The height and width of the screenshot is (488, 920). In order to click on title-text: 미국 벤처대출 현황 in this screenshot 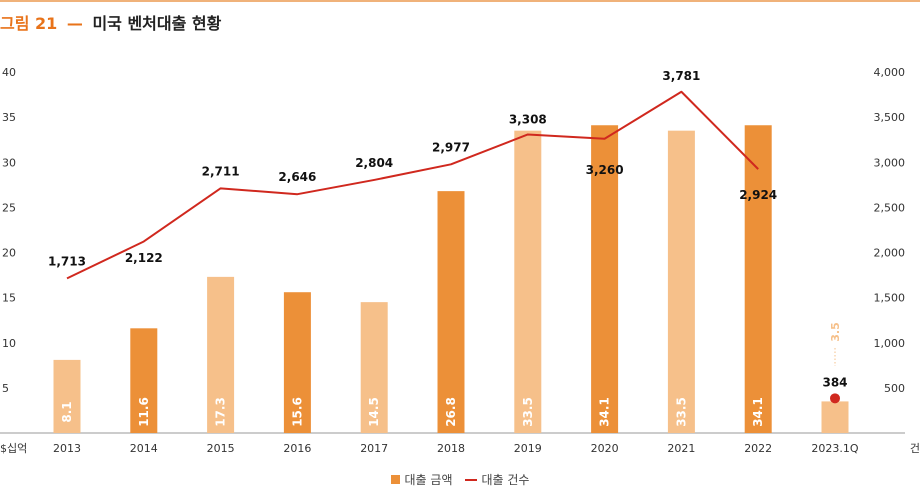, I will do `click(157, 23)`.